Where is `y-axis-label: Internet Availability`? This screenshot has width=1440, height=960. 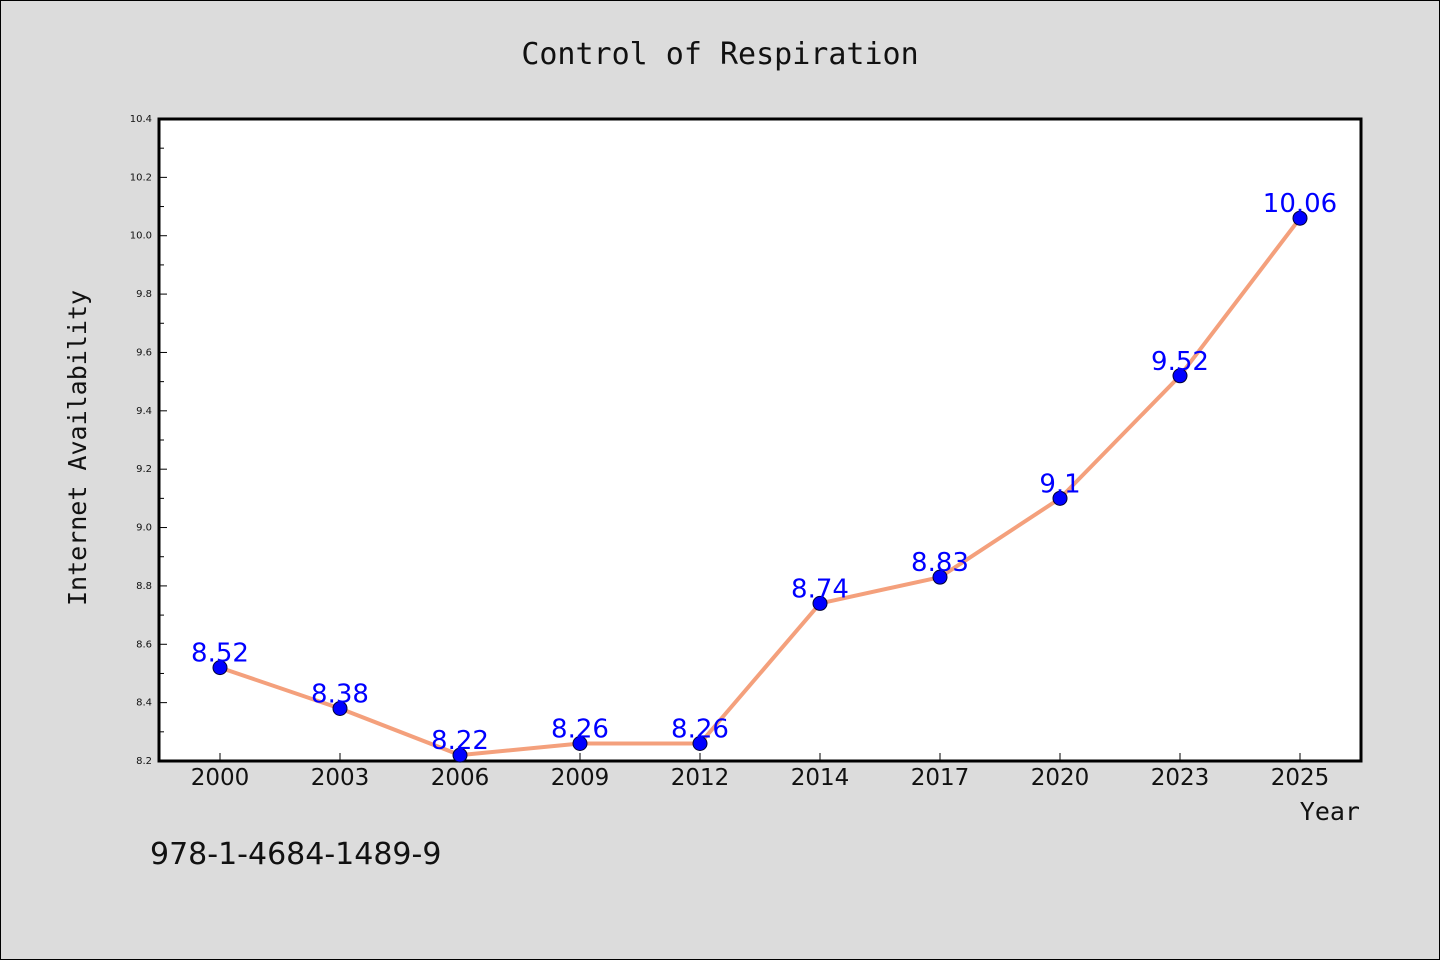
y-axis-label: Internet Availability is located at coordinates (77, 448).